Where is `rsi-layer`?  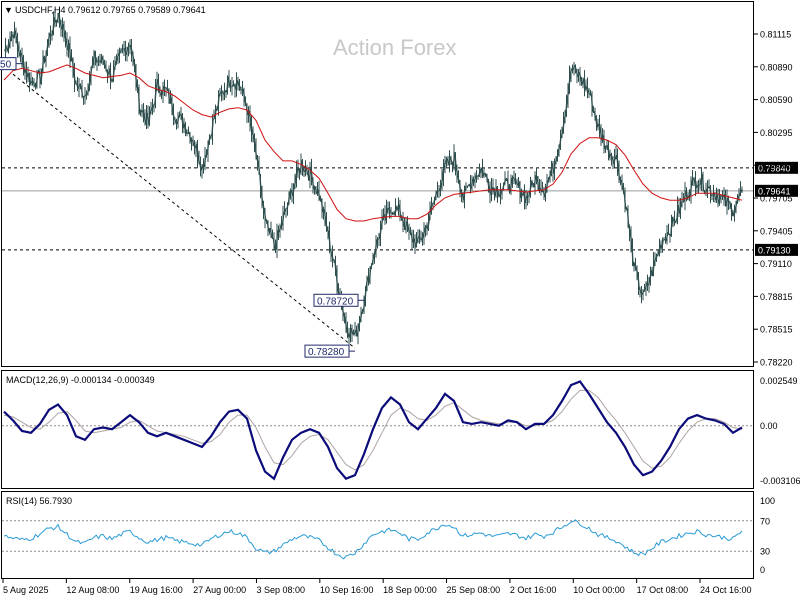
rsi-layer is located at coordinates (377, 539).